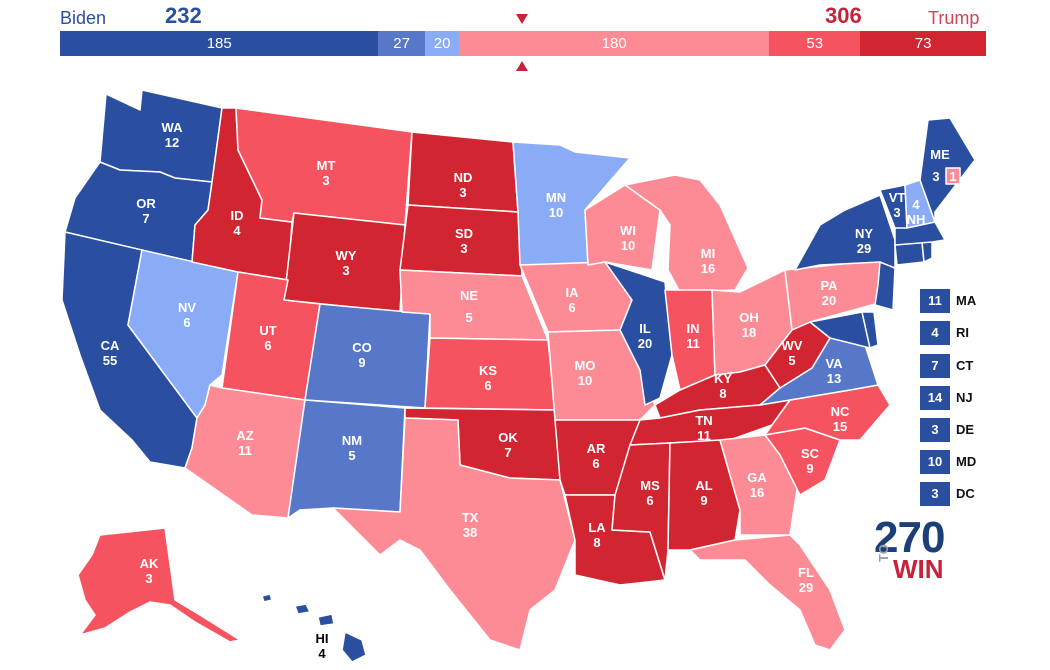 This screenshot has height=670, width=1050. I want to click on state-ak, so click(159, 585).